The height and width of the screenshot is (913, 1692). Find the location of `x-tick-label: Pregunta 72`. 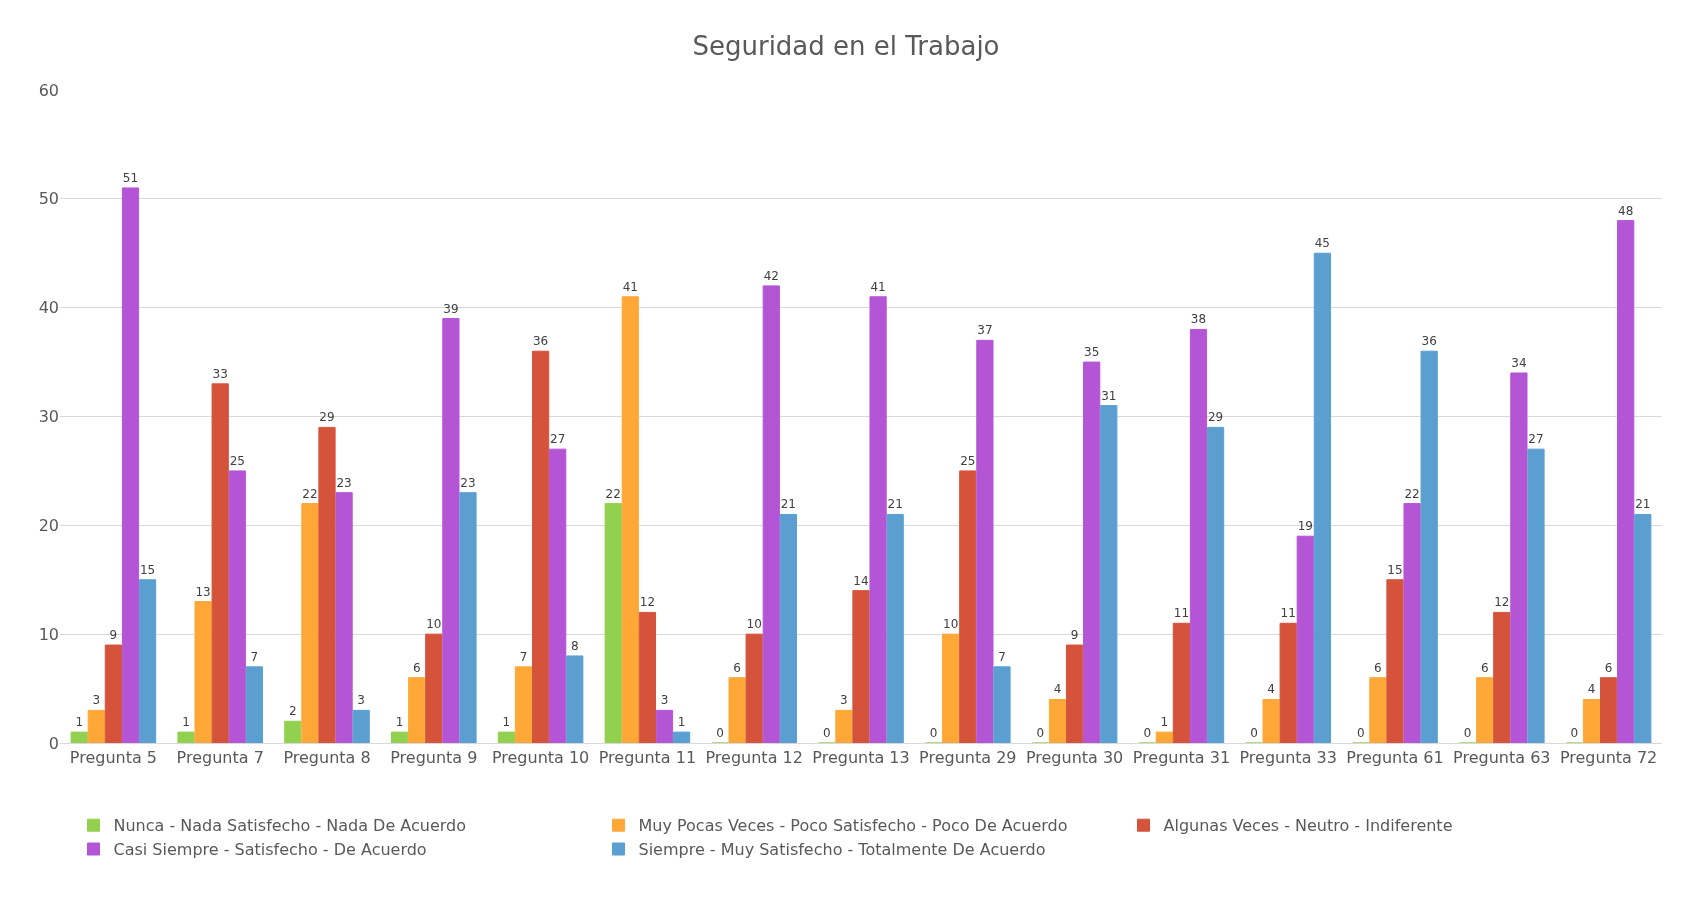

x-tick-label: Pregunta 72 is located at coordinates (1608, 758).